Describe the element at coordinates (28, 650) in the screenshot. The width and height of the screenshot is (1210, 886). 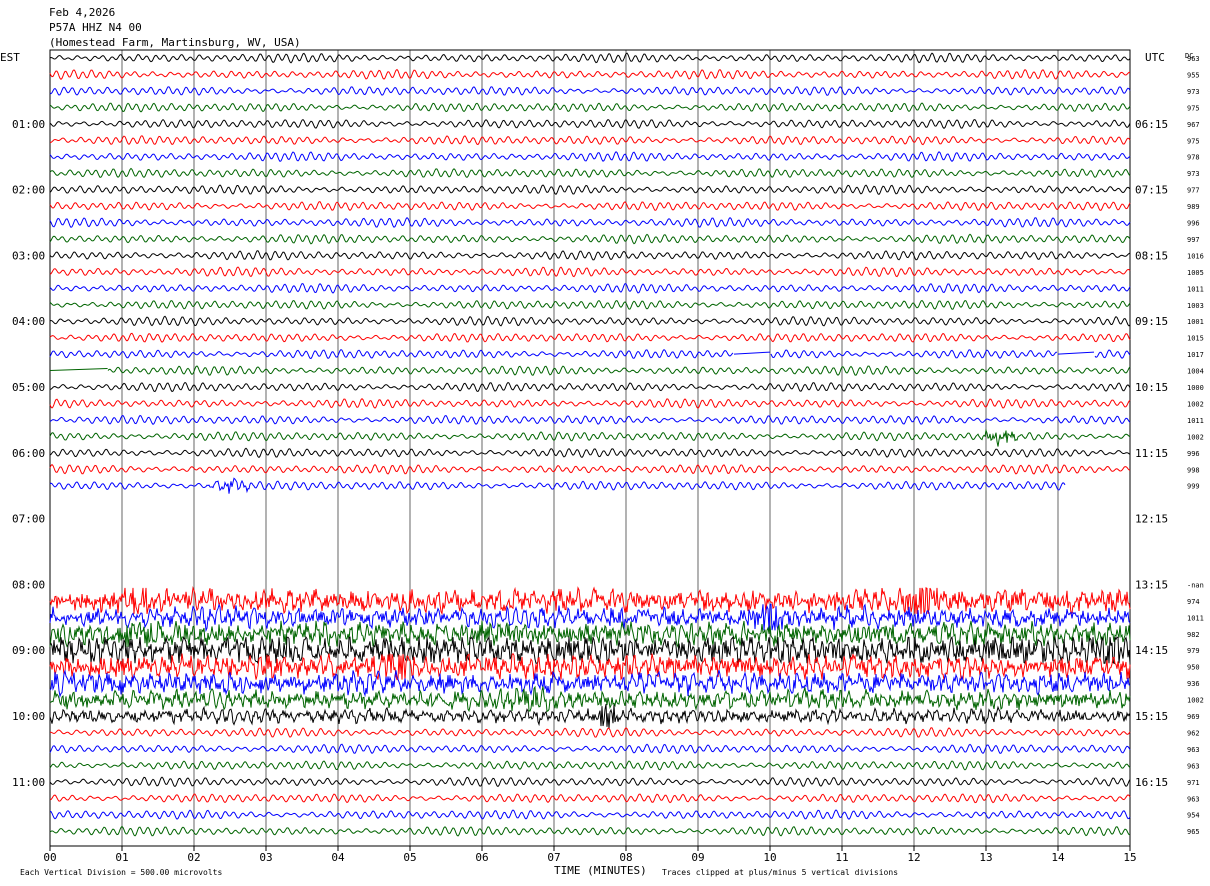
I see `hour-label-est: 09:00` at that location.